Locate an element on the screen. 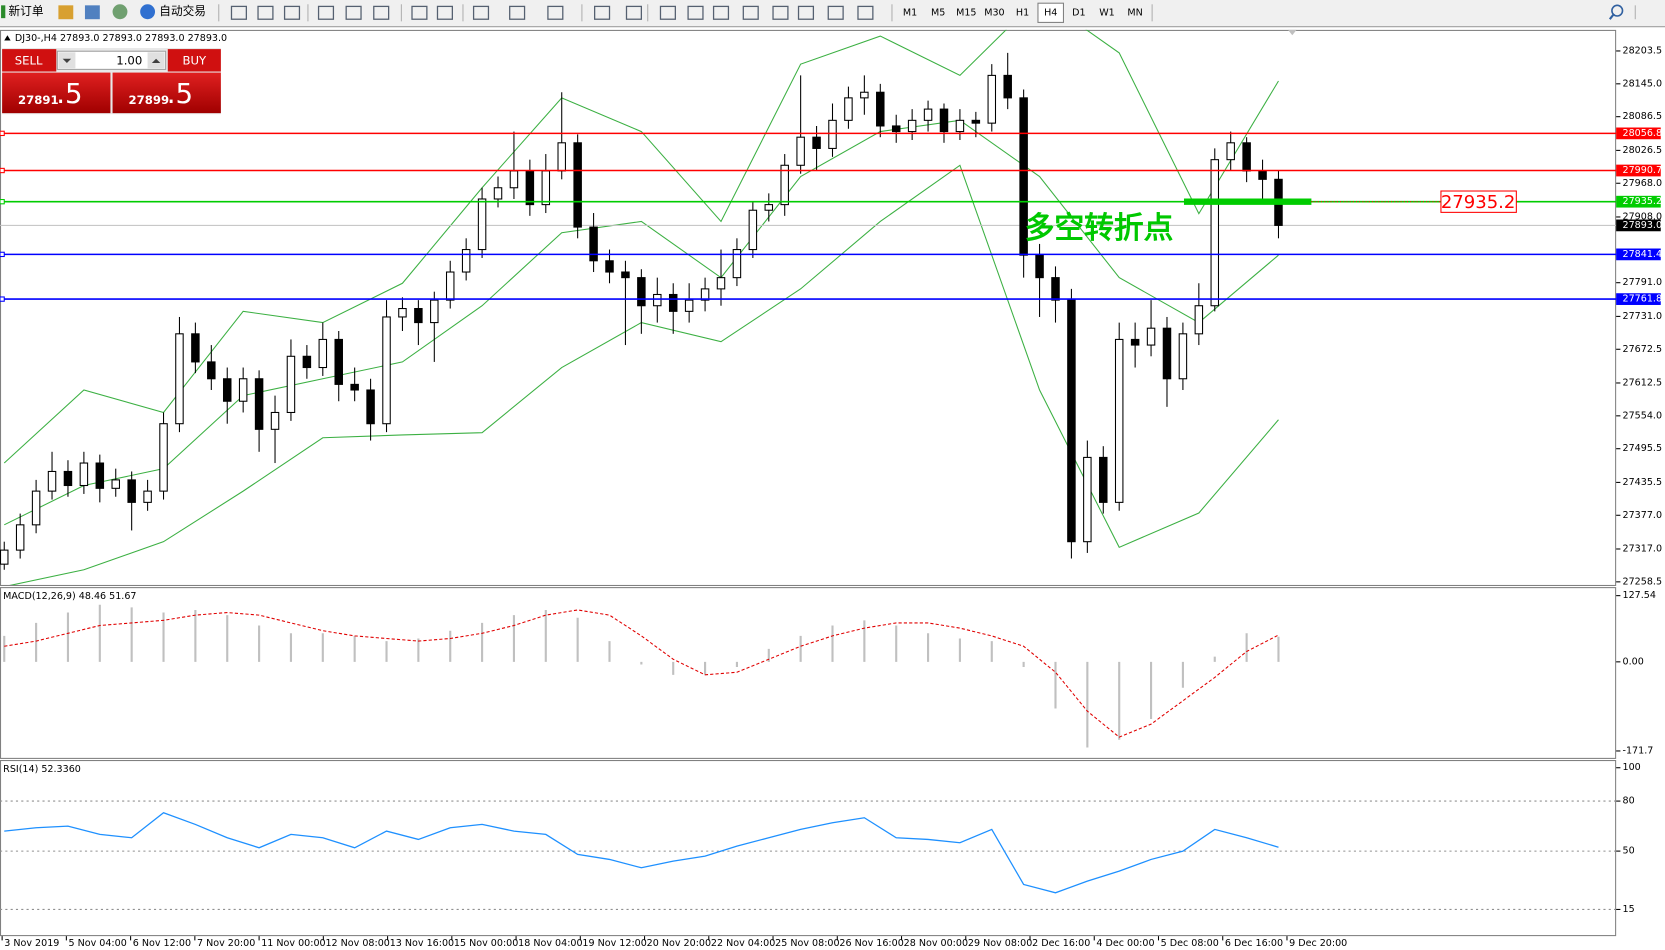 The image size is (1665, 950). timeframe-button: W1 is located at coordinates (1107, 12).